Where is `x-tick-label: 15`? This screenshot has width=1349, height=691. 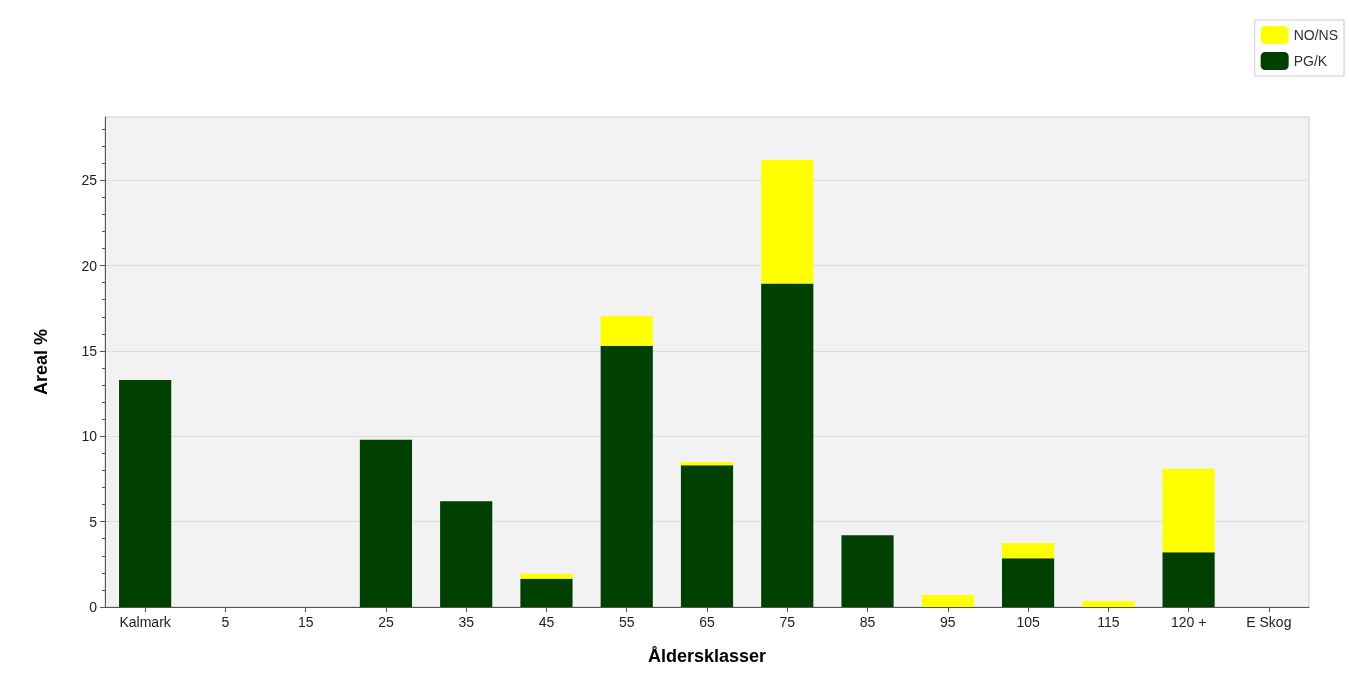
x-tick-label: 15 is located at coordinates (305, 622).